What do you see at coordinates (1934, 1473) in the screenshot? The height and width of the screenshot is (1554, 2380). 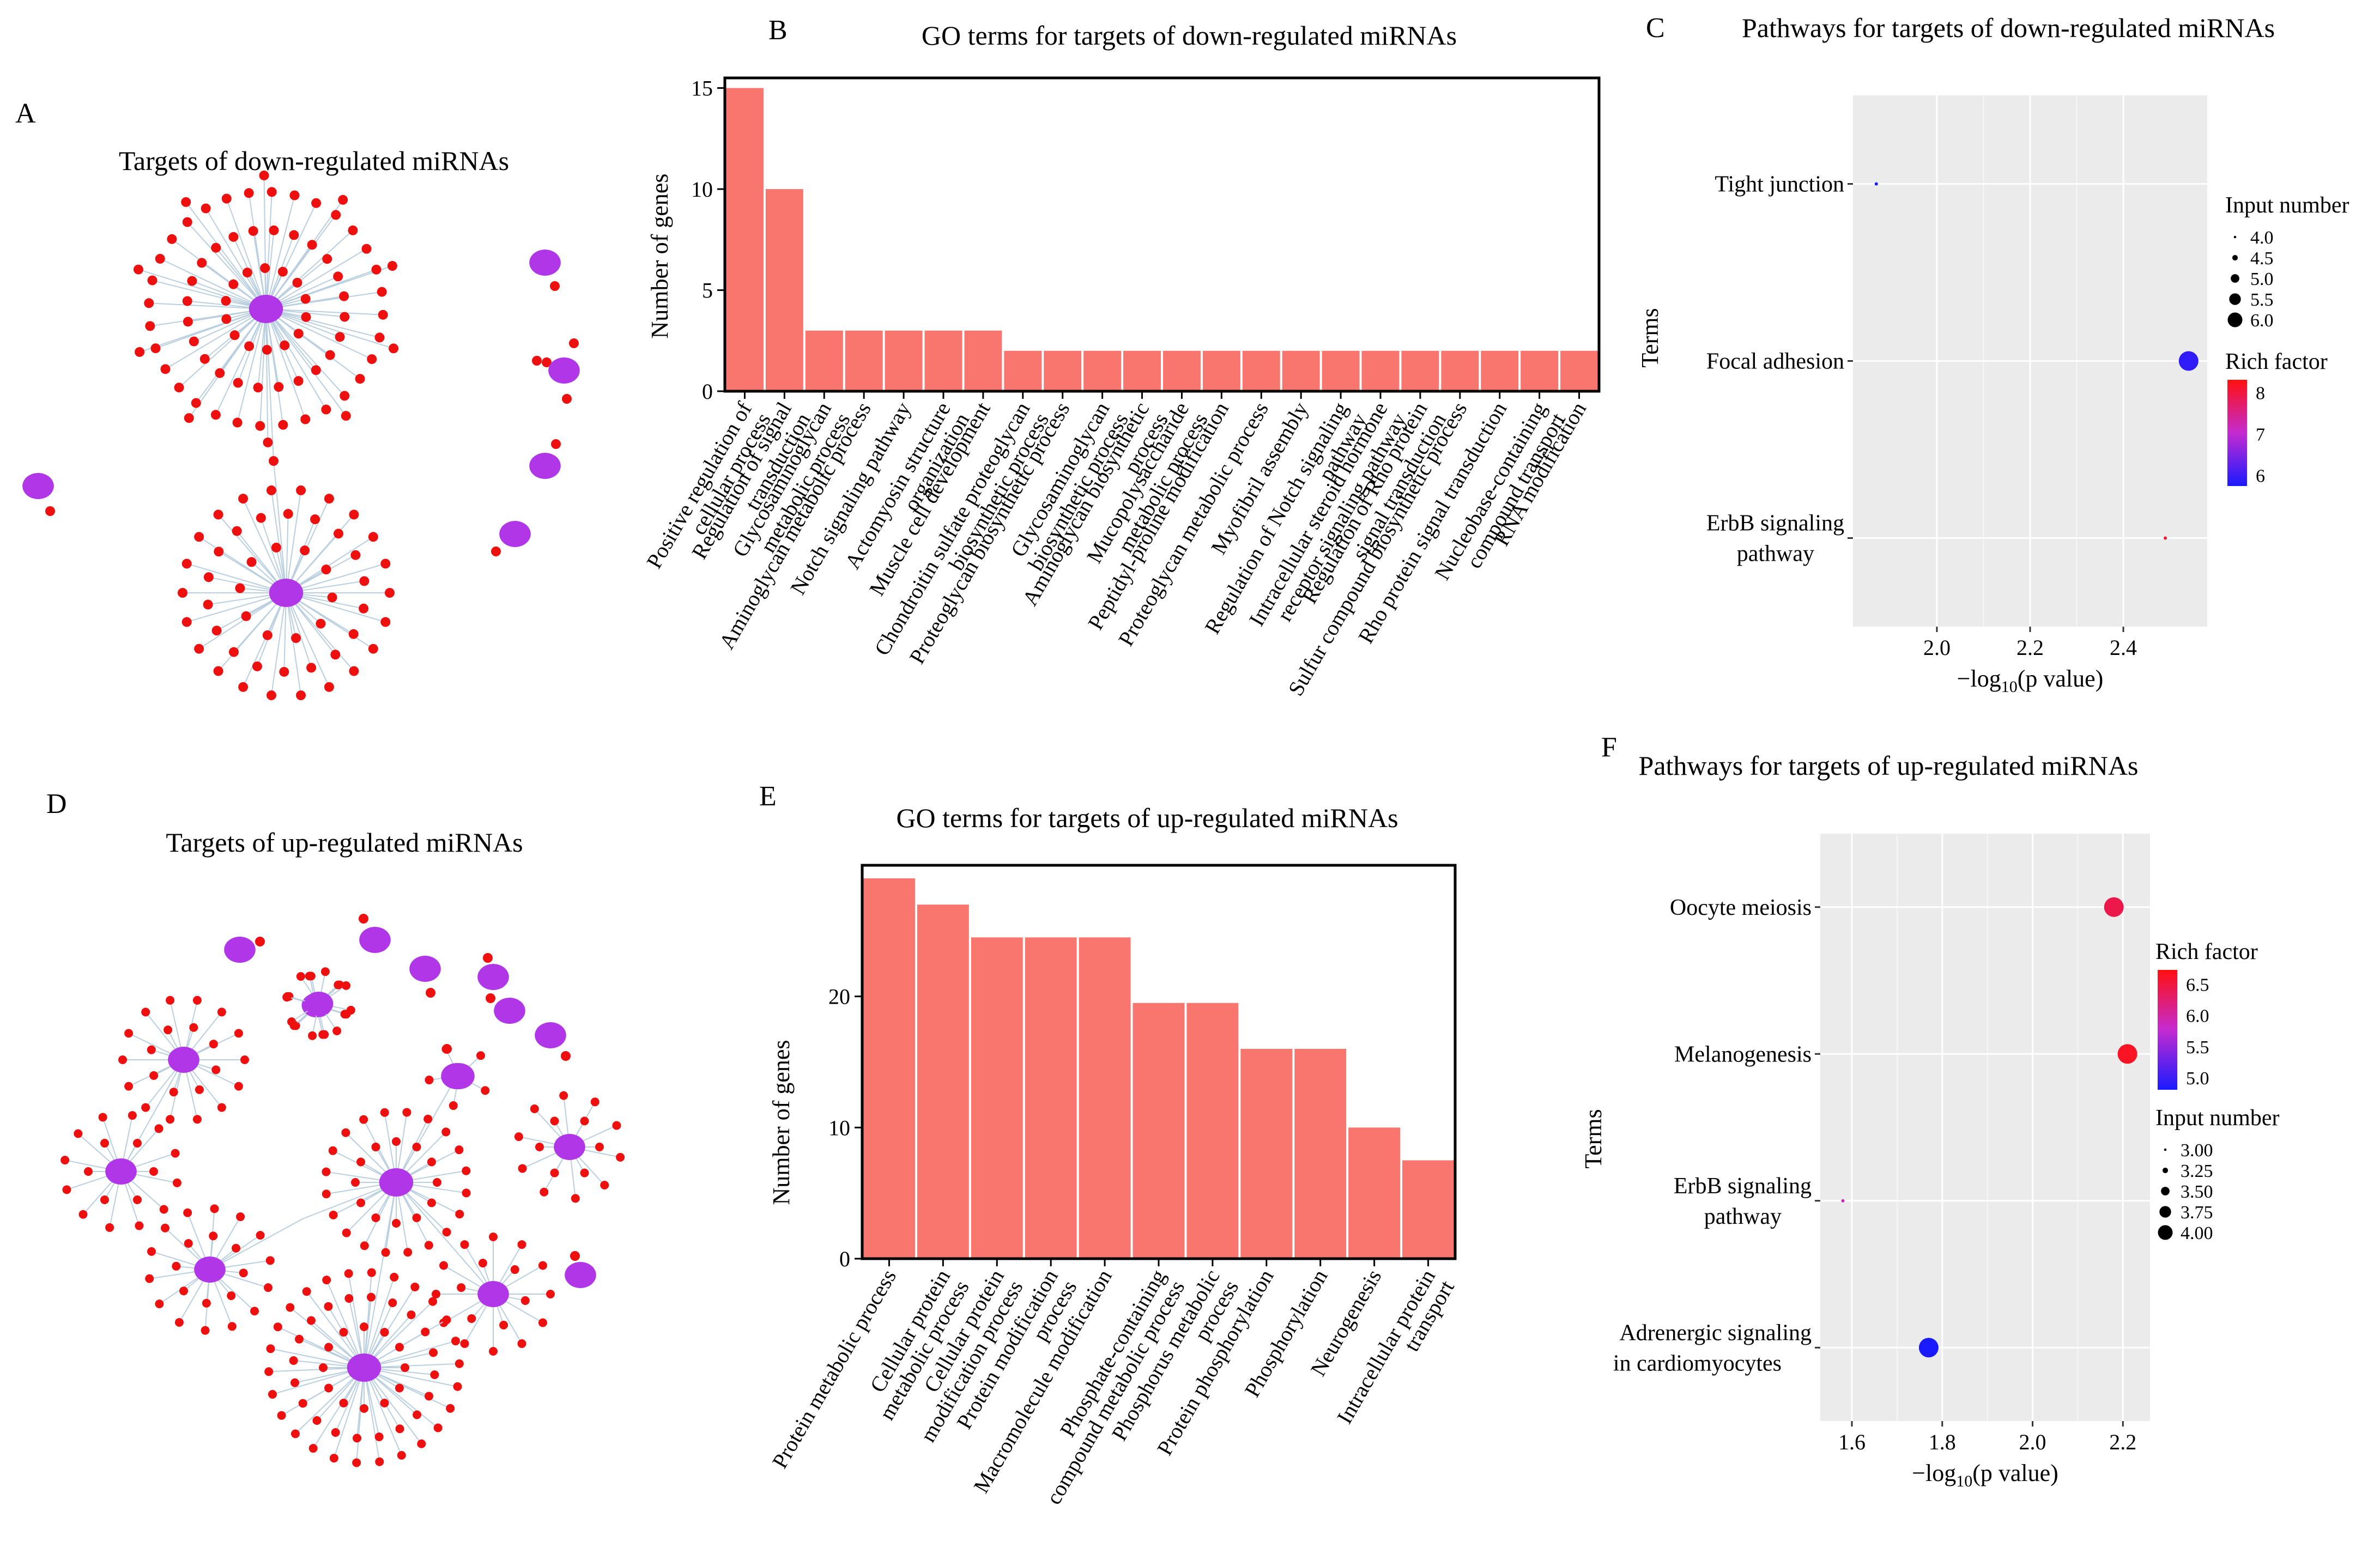 I see `x-axis-label-prefix: −log` at bounding box center [1934, 1473].